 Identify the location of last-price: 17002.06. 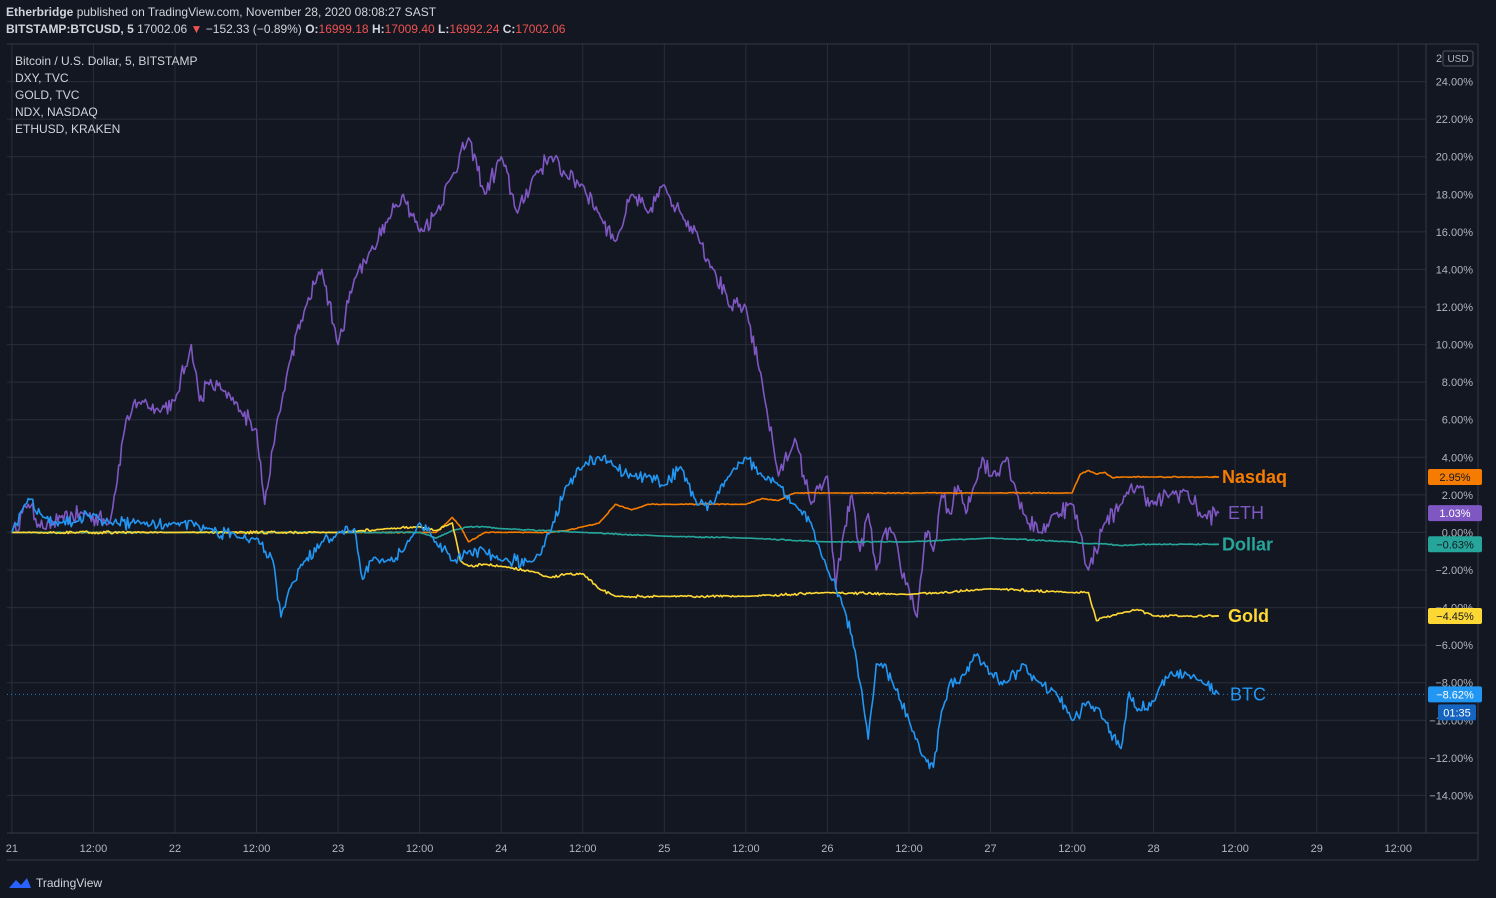
(162, 29).